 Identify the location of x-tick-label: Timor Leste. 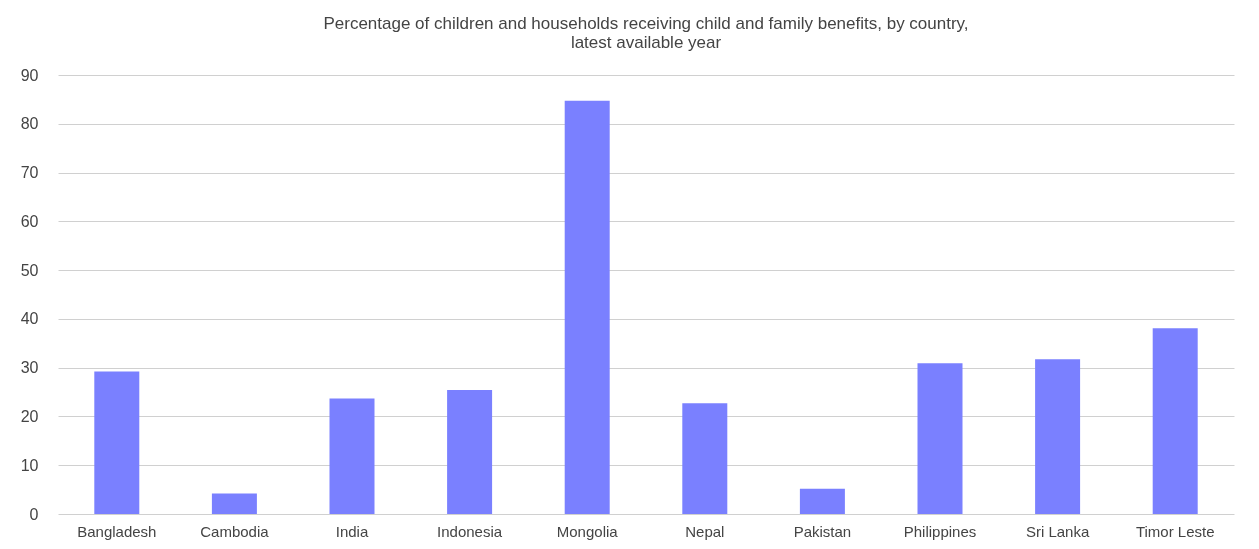
(1175, 531).